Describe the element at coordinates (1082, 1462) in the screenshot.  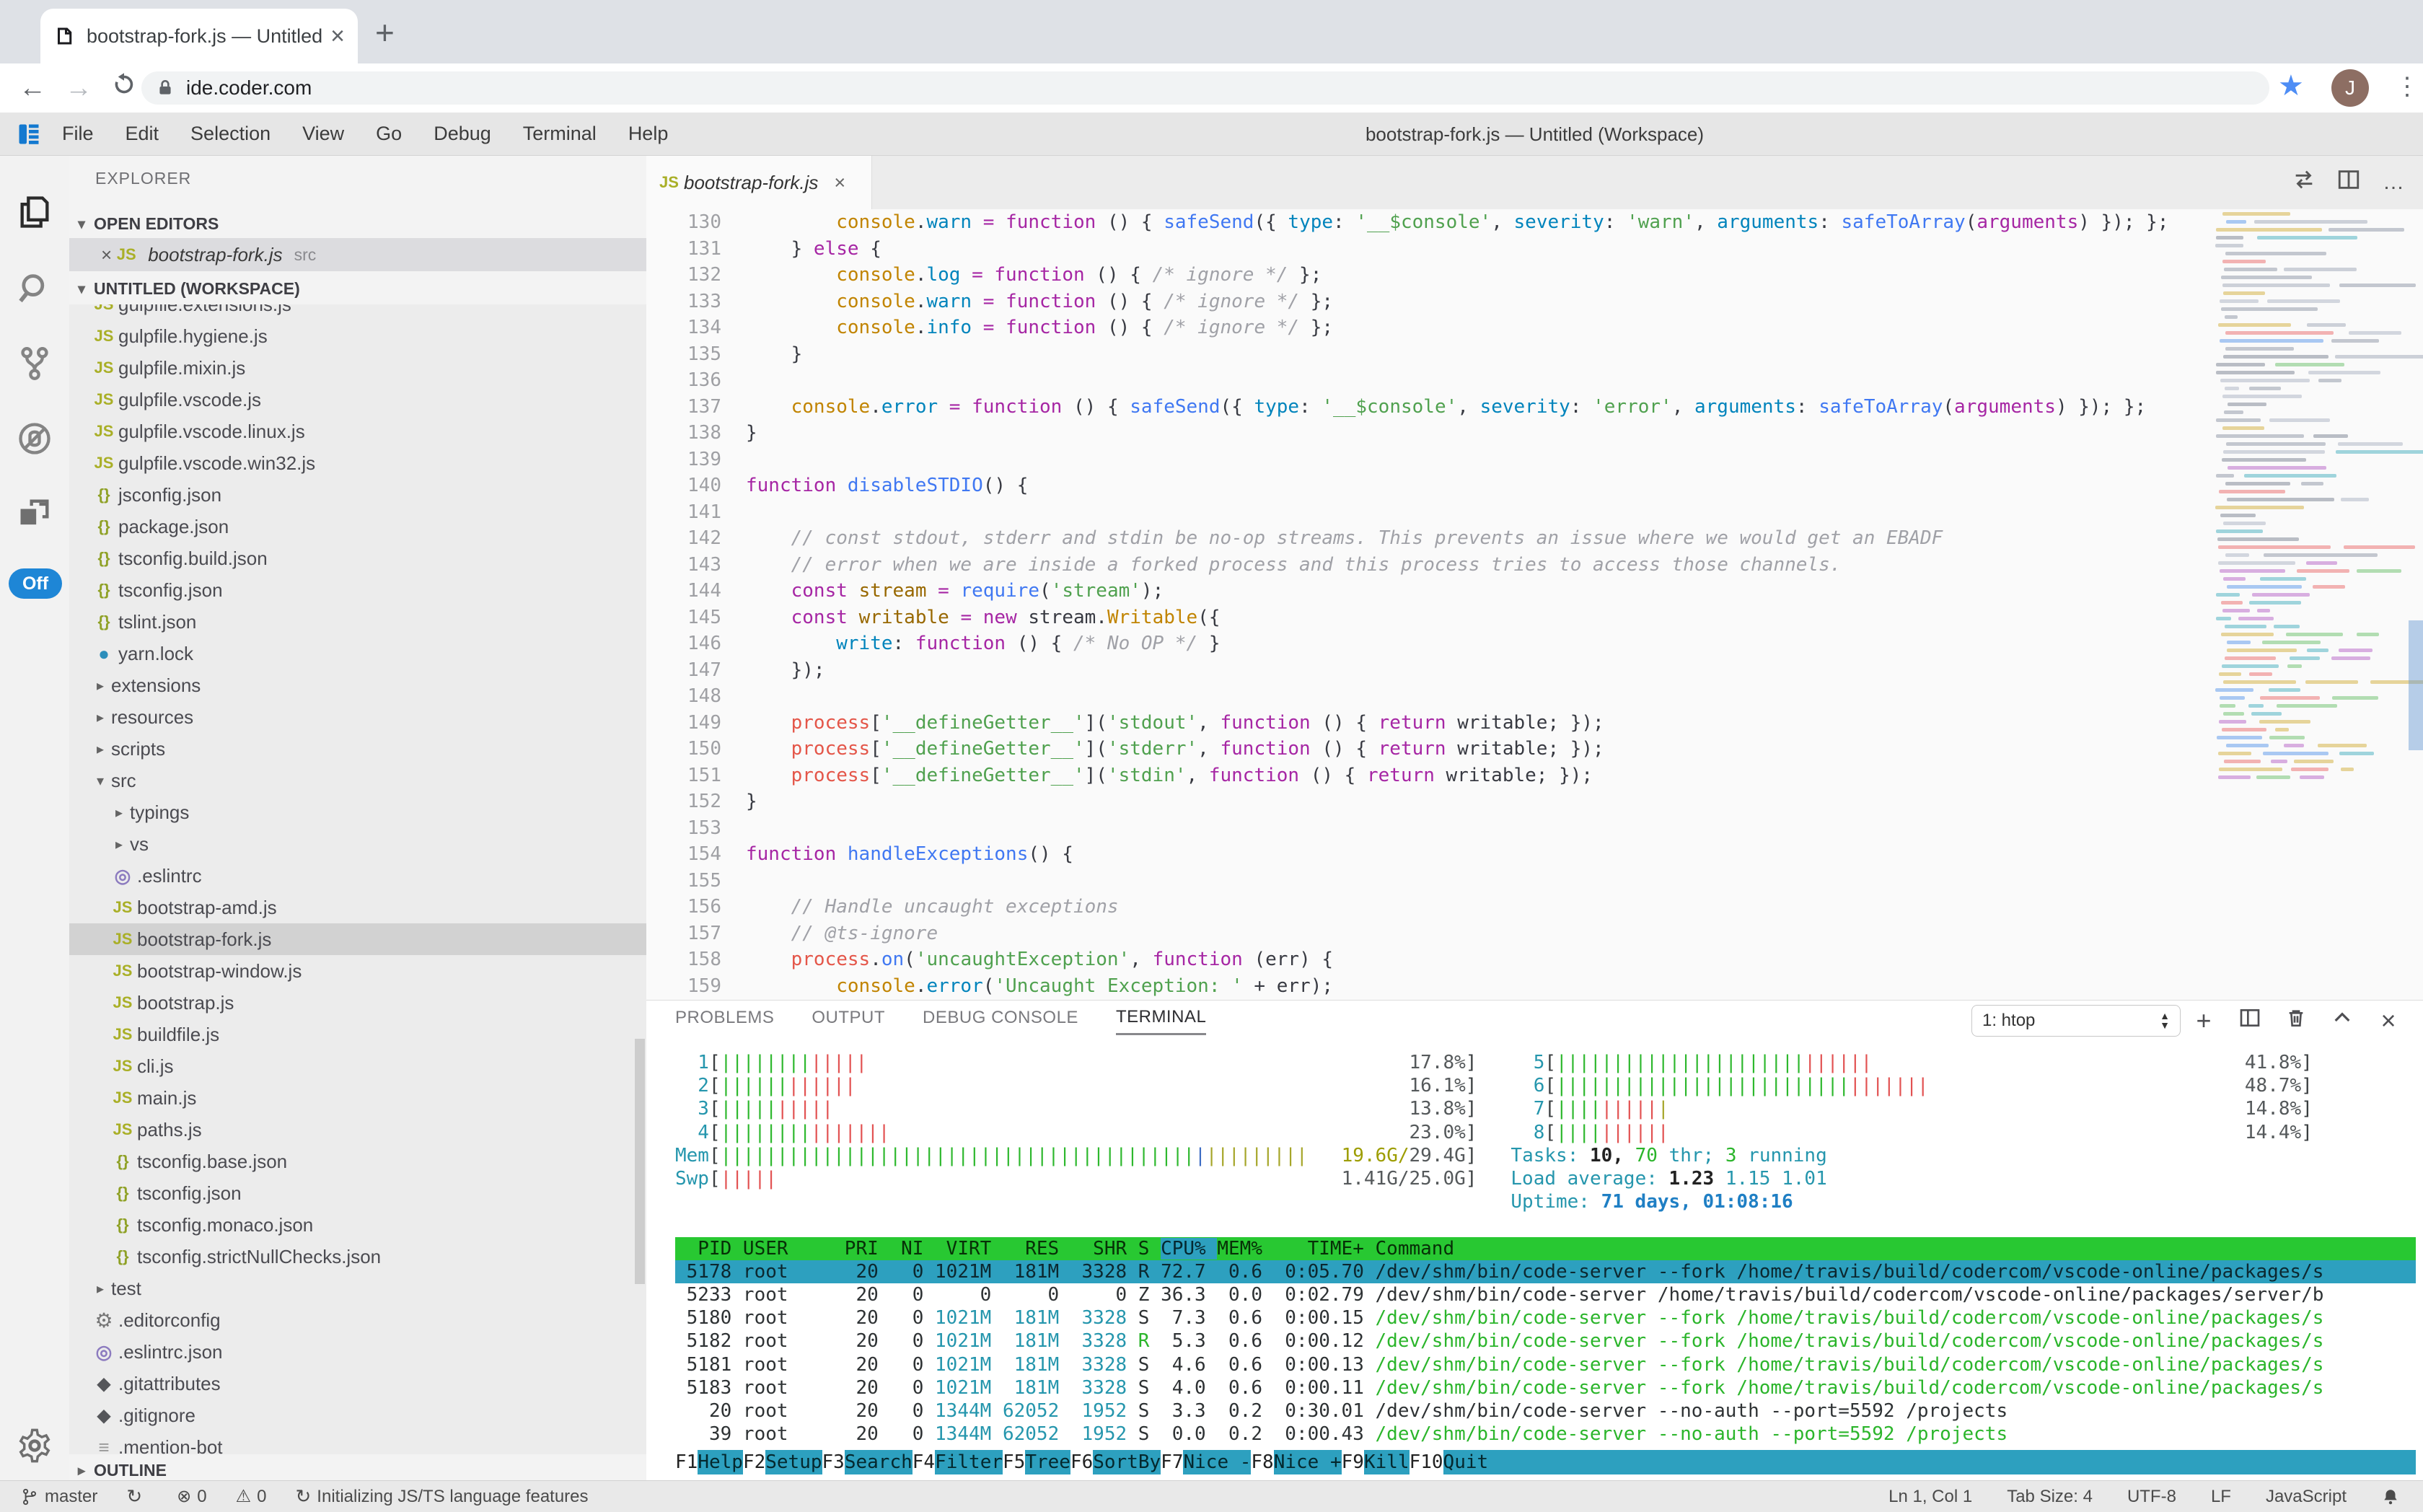
I see `fkey-F6: F6` at that location.